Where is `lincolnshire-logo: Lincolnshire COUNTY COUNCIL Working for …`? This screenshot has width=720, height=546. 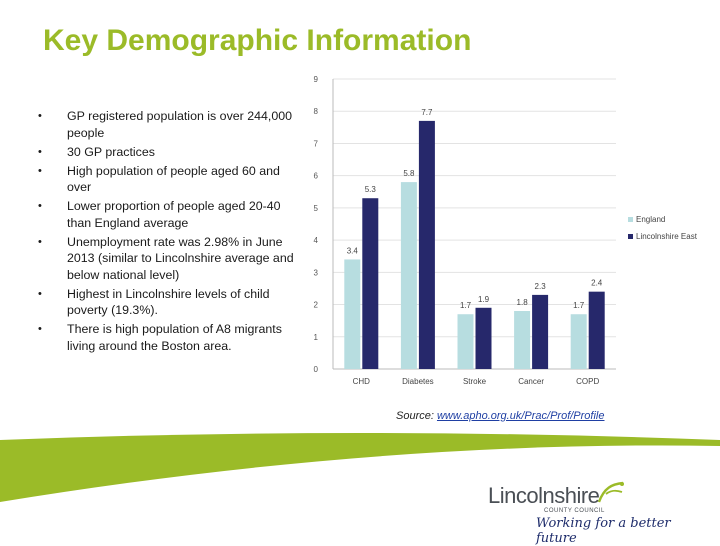 lincolnshire-logo: Lincolnshire COUNTY COUNCIL Working for … is located at coordinates (586, 512).